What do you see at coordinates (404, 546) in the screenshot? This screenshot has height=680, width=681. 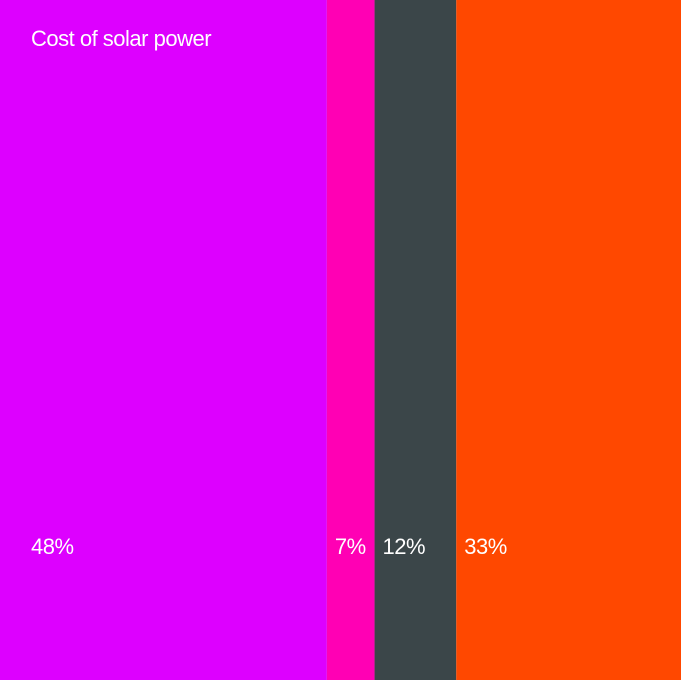 I see `value-label: 12%` at bounding box center [404, 546].